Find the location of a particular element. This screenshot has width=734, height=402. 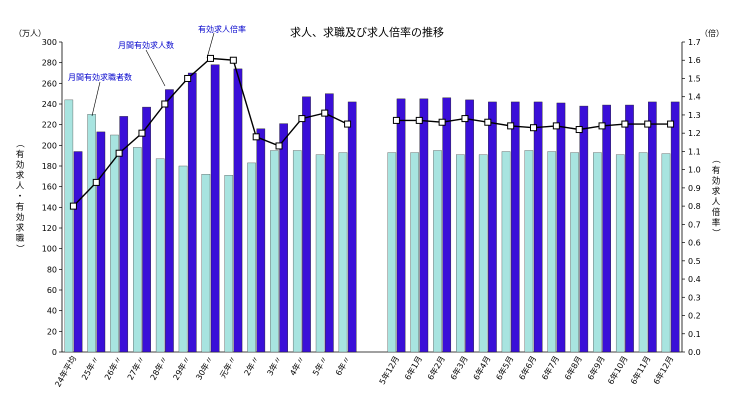

x-tick-label: 2年〃 is located at coordinates (251, 365).